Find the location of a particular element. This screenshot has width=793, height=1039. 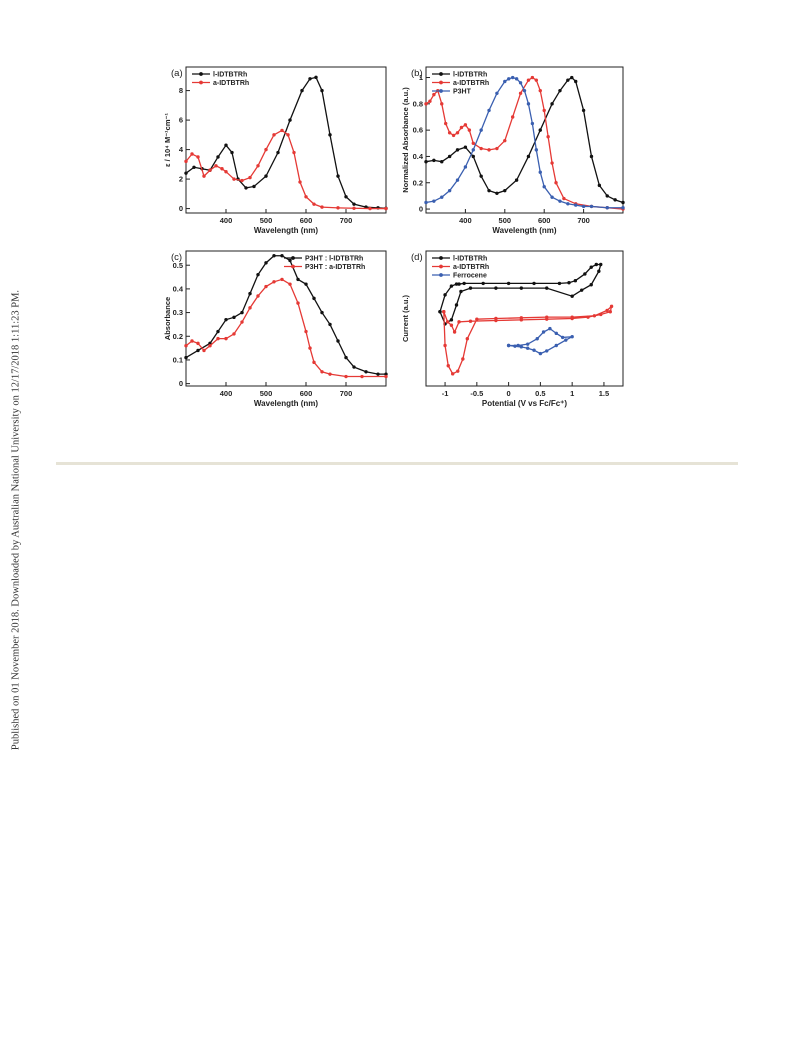

y-tick-label: 4 is located at coordinates (181, 149).